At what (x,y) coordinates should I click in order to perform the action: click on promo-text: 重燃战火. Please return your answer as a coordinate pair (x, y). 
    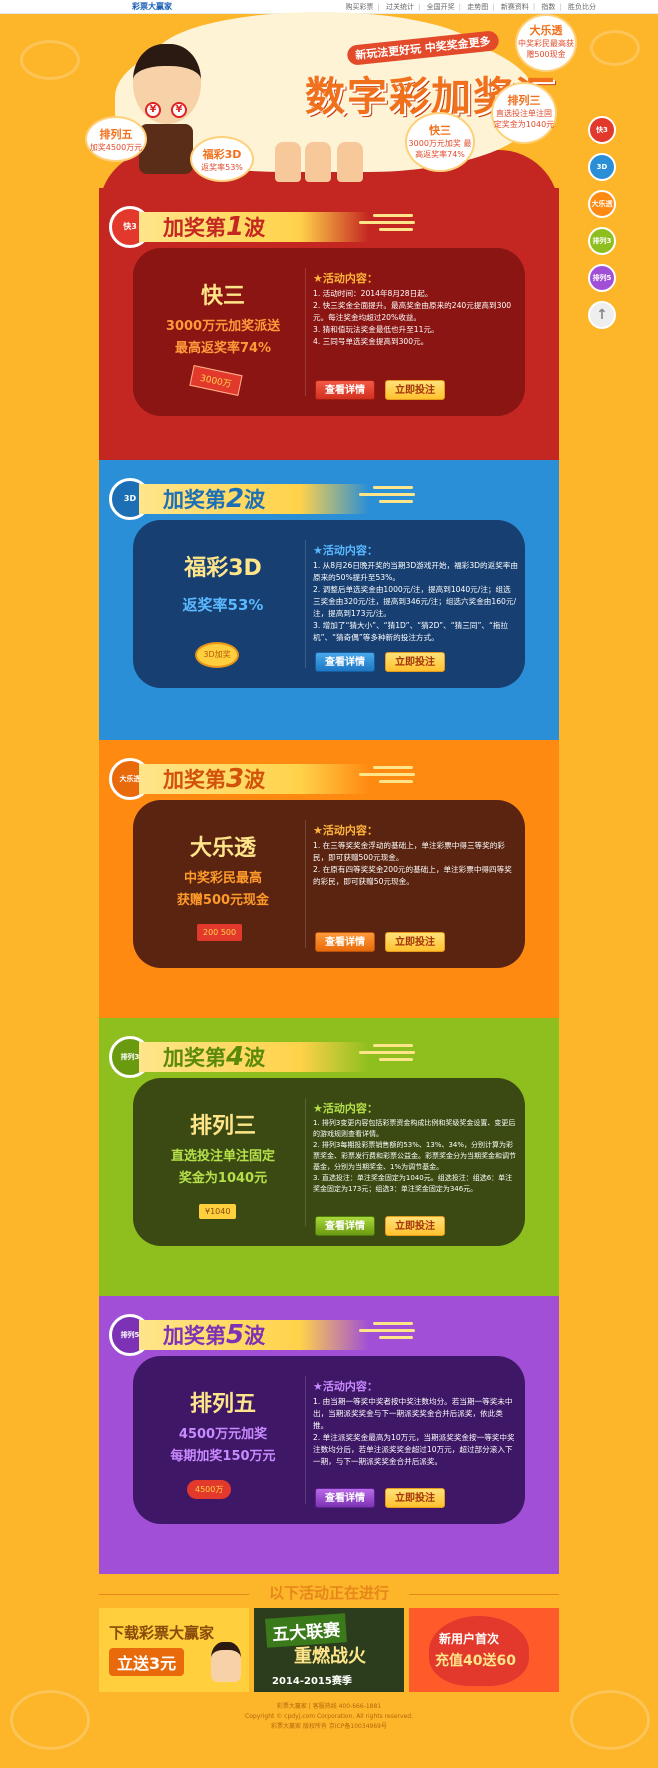
    Looking at the image, I should click on (330, 1656).